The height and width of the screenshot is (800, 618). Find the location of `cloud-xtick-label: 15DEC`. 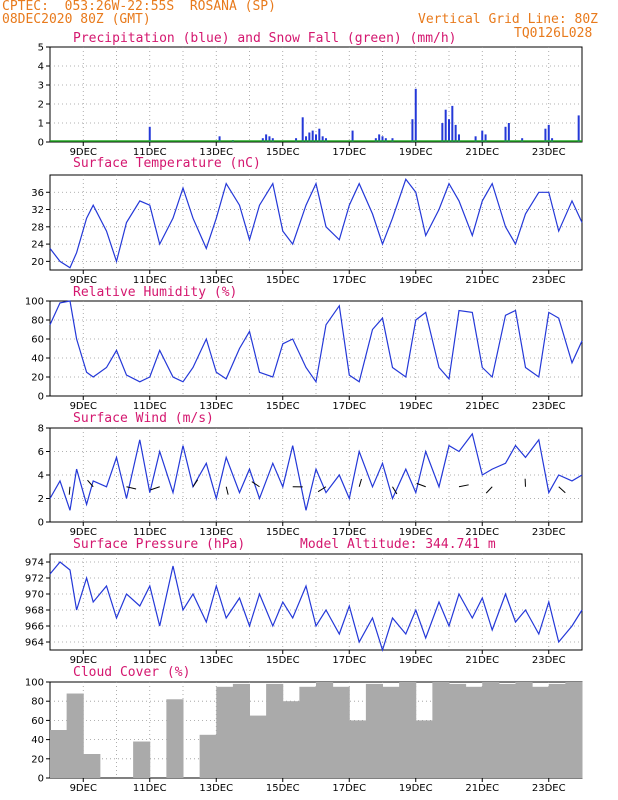

cloud-xtick-label: 15DEC is located at coordinates (283, 788).